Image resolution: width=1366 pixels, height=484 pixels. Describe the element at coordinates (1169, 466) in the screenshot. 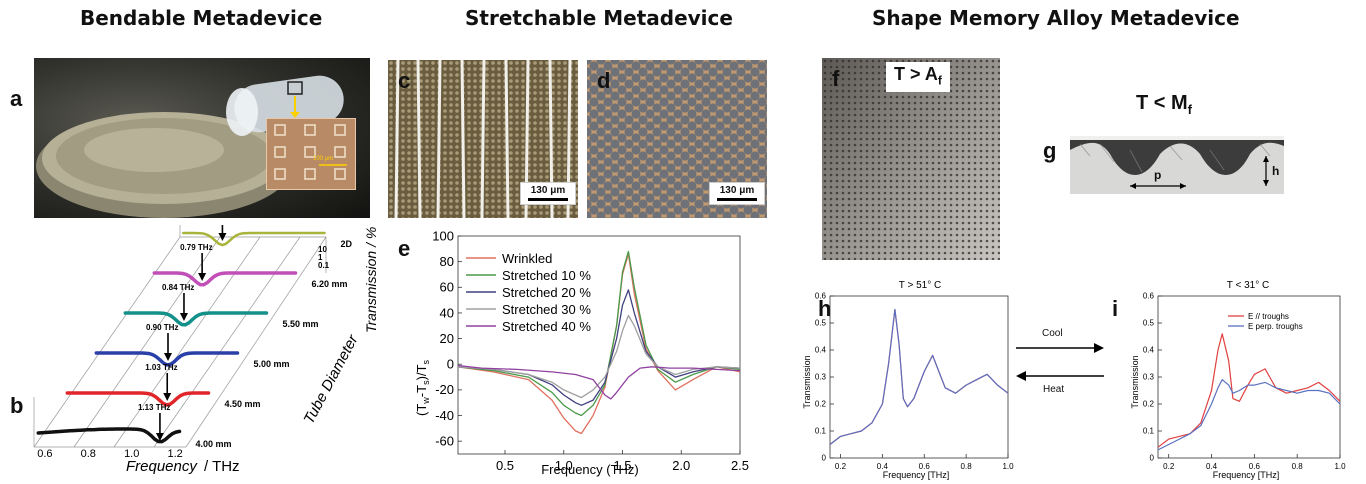

I see `i-xtick-label: 0.2` at that location.